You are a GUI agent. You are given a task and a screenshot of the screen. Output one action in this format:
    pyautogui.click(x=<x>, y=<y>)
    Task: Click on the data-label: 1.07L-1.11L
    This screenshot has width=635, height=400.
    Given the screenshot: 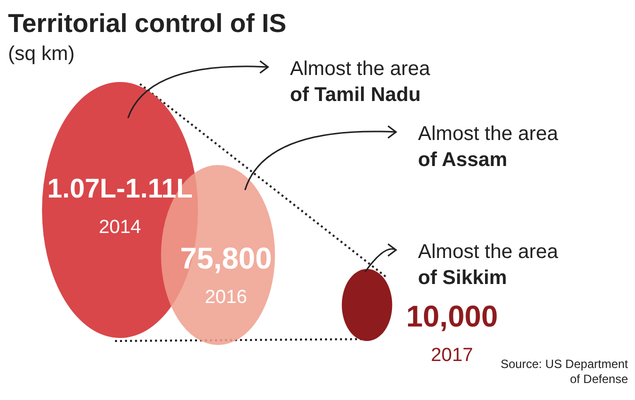 What is the action you would take?
    pyautogui.click(x=120, y=188)
    